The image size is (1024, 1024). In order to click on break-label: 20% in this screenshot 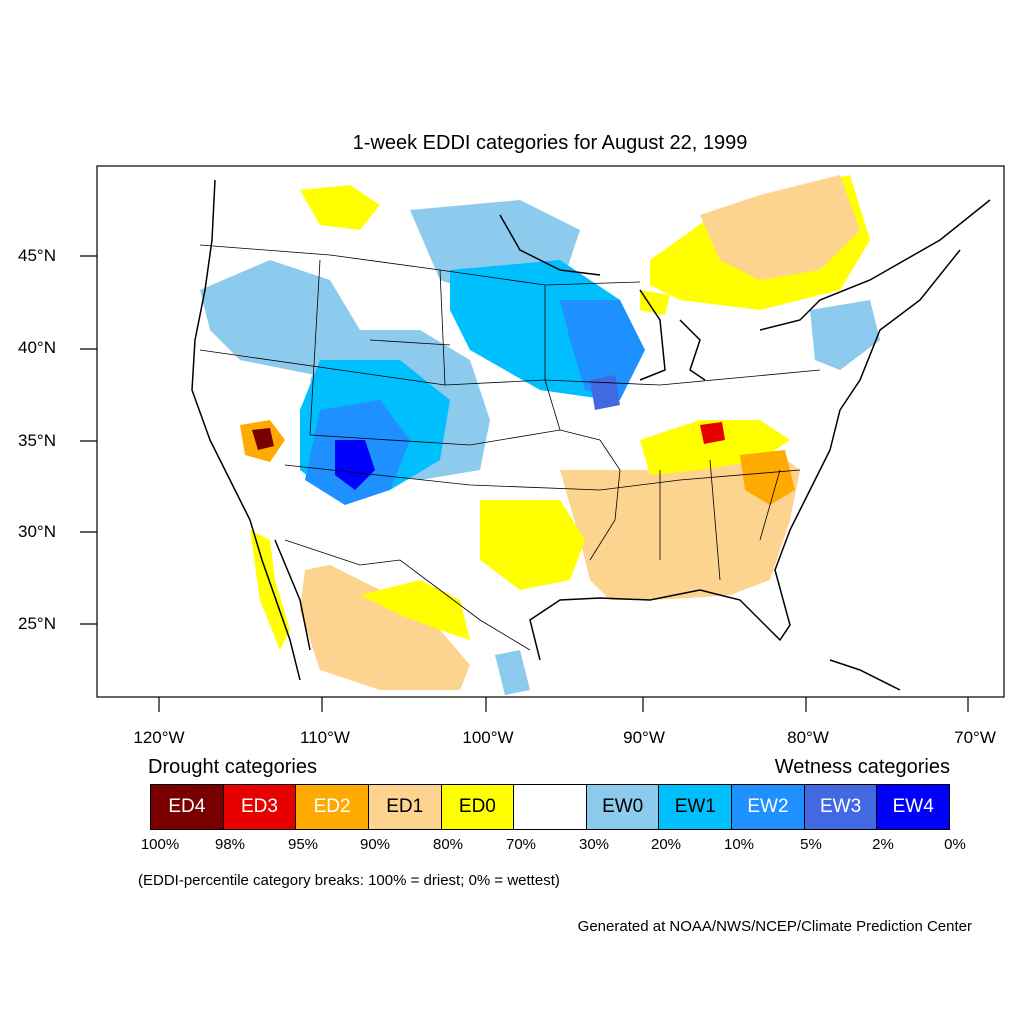, I will do `click(666, 844)`.